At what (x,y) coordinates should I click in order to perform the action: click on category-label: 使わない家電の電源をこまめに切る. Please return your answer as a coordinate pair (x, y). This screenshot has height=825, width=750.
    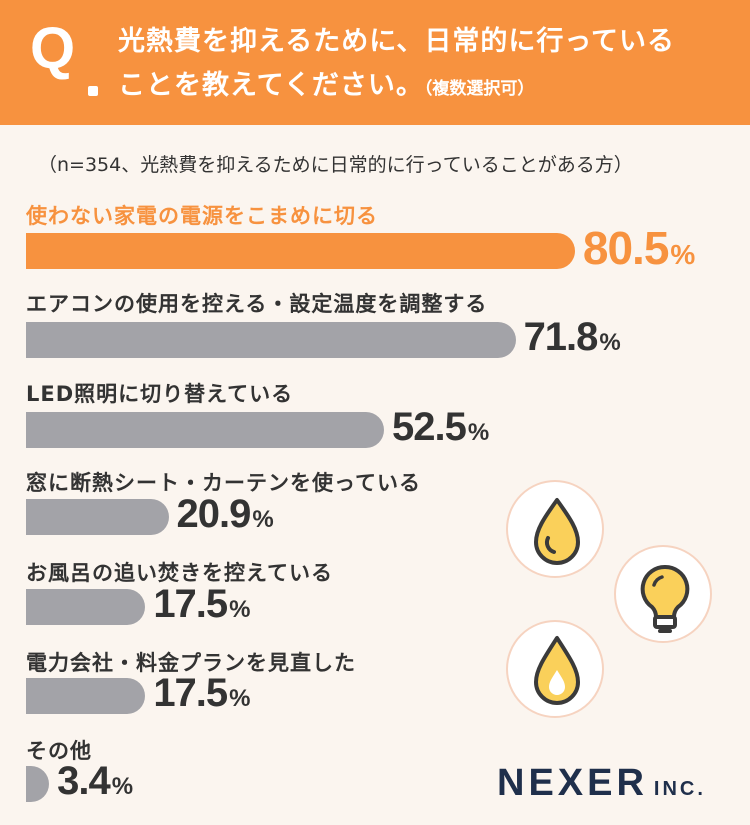
    Looking at the image, I should click on (202, 216).